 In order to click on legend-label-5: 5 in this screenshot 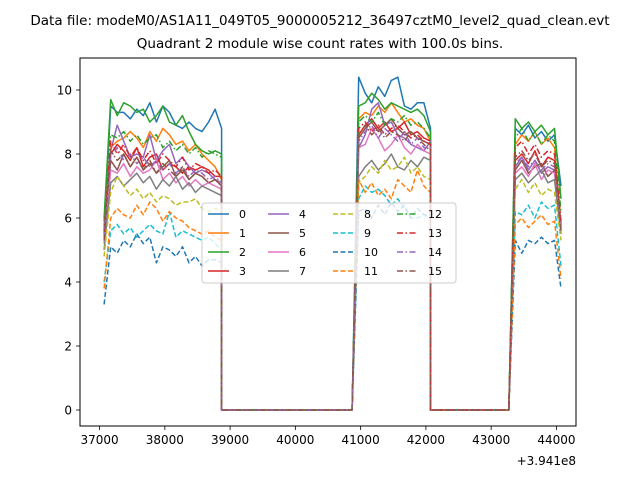, I will do `click(302, 233)`.